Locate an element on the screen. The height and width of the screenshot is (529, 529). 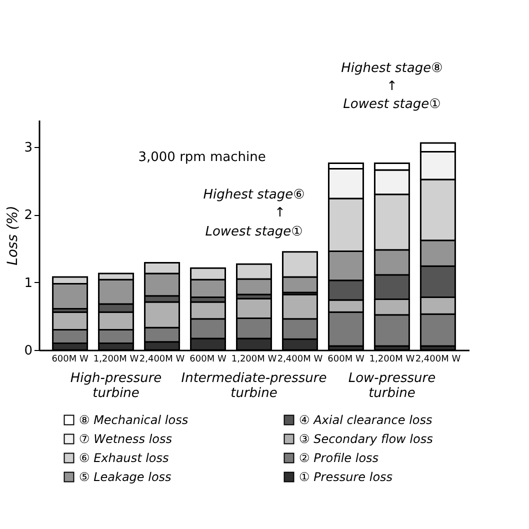
y-tick-label: 3 is located at coordinates (28, 148).